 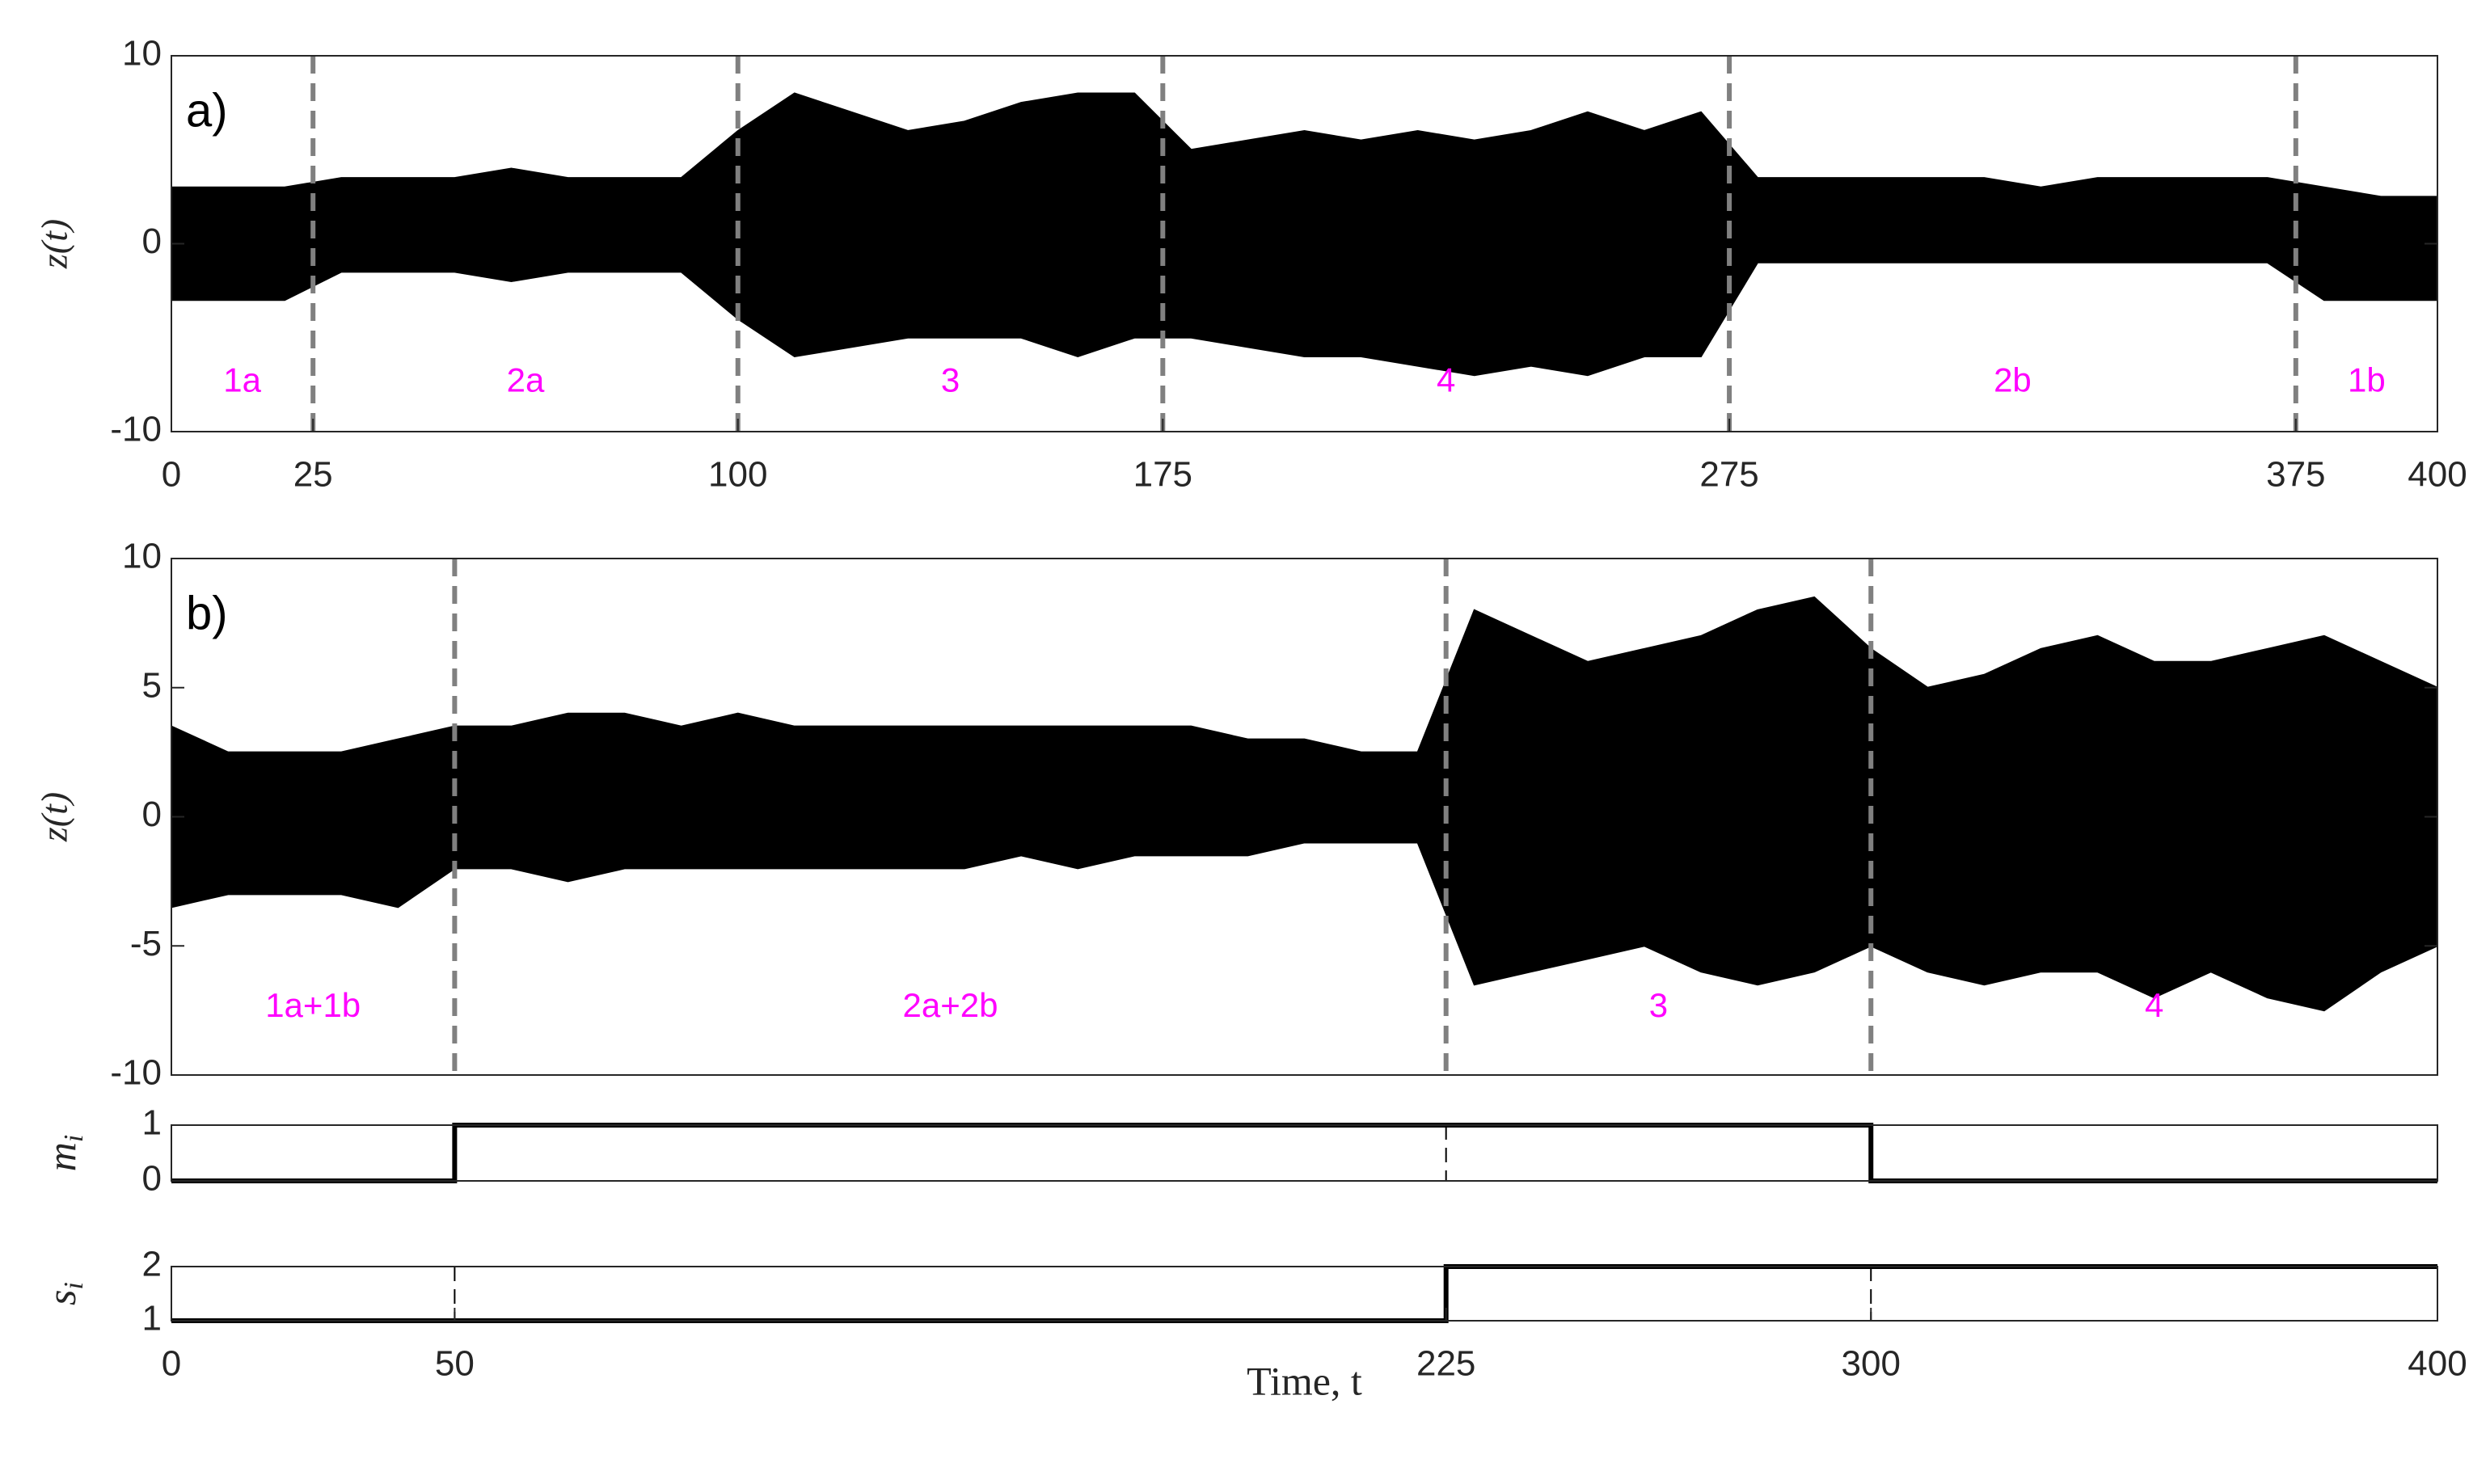 What do you see at coordinates (1253, 1324) in the screenshot?
I see `panel: 1 2 0 50 225 300 400 si Time, t` at bounding box center [1253, 1324].